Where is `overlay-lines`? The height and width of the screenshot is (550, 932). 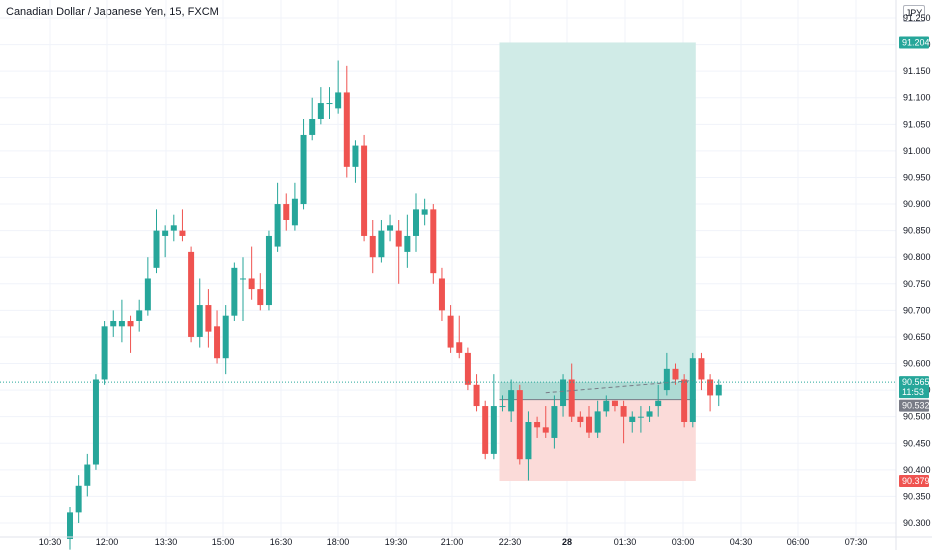 overlay-lines is located at coordinates (448, 387).